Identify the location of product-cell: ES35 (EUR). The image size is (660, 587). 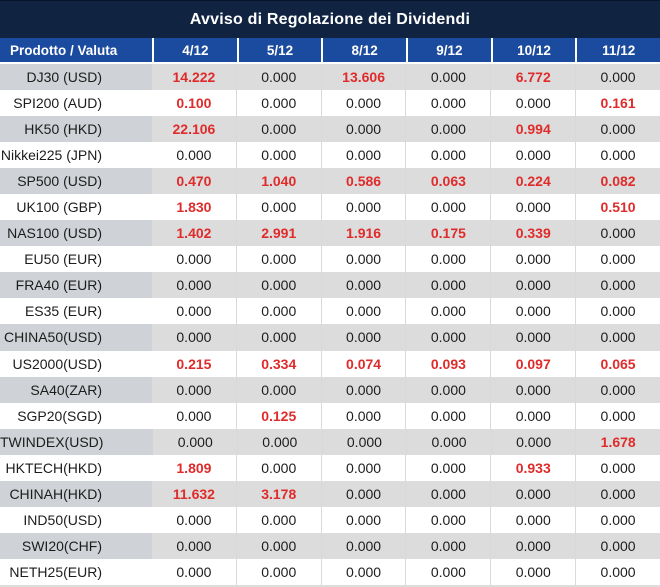
(63, 311).